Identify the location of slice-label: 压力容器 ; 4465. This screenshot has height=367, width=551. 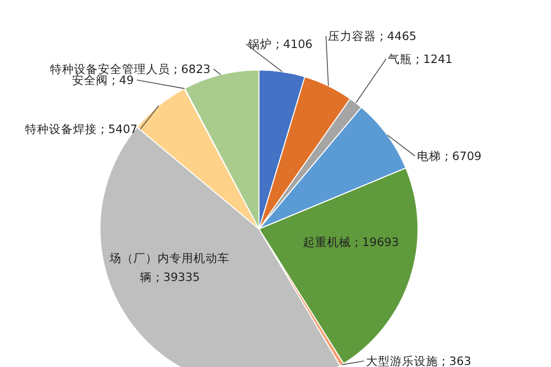
(372, 36).